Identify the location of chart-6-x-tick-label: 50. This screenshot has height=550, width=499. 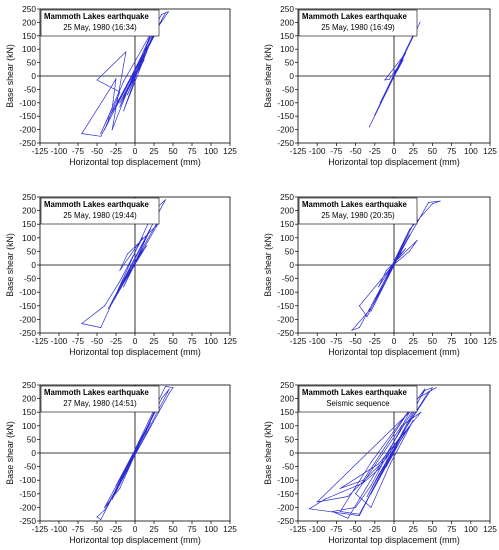
(433, 529).